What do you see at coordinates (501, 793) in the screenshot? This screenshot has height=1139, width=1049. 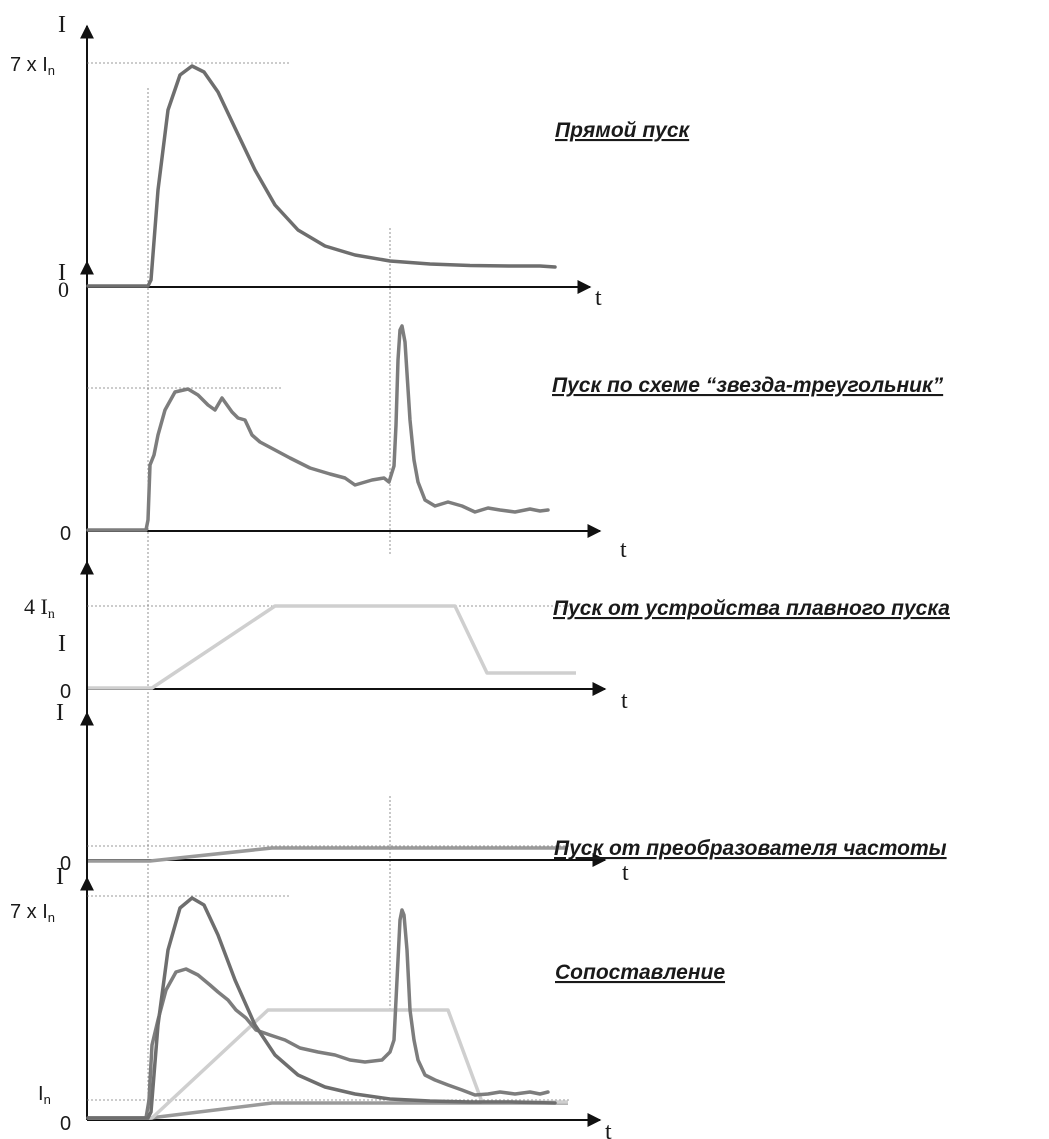 I see `panel-frequency-converter: I 0 t Пуск от преобразователя частоты` at bounding box center [501, 793].